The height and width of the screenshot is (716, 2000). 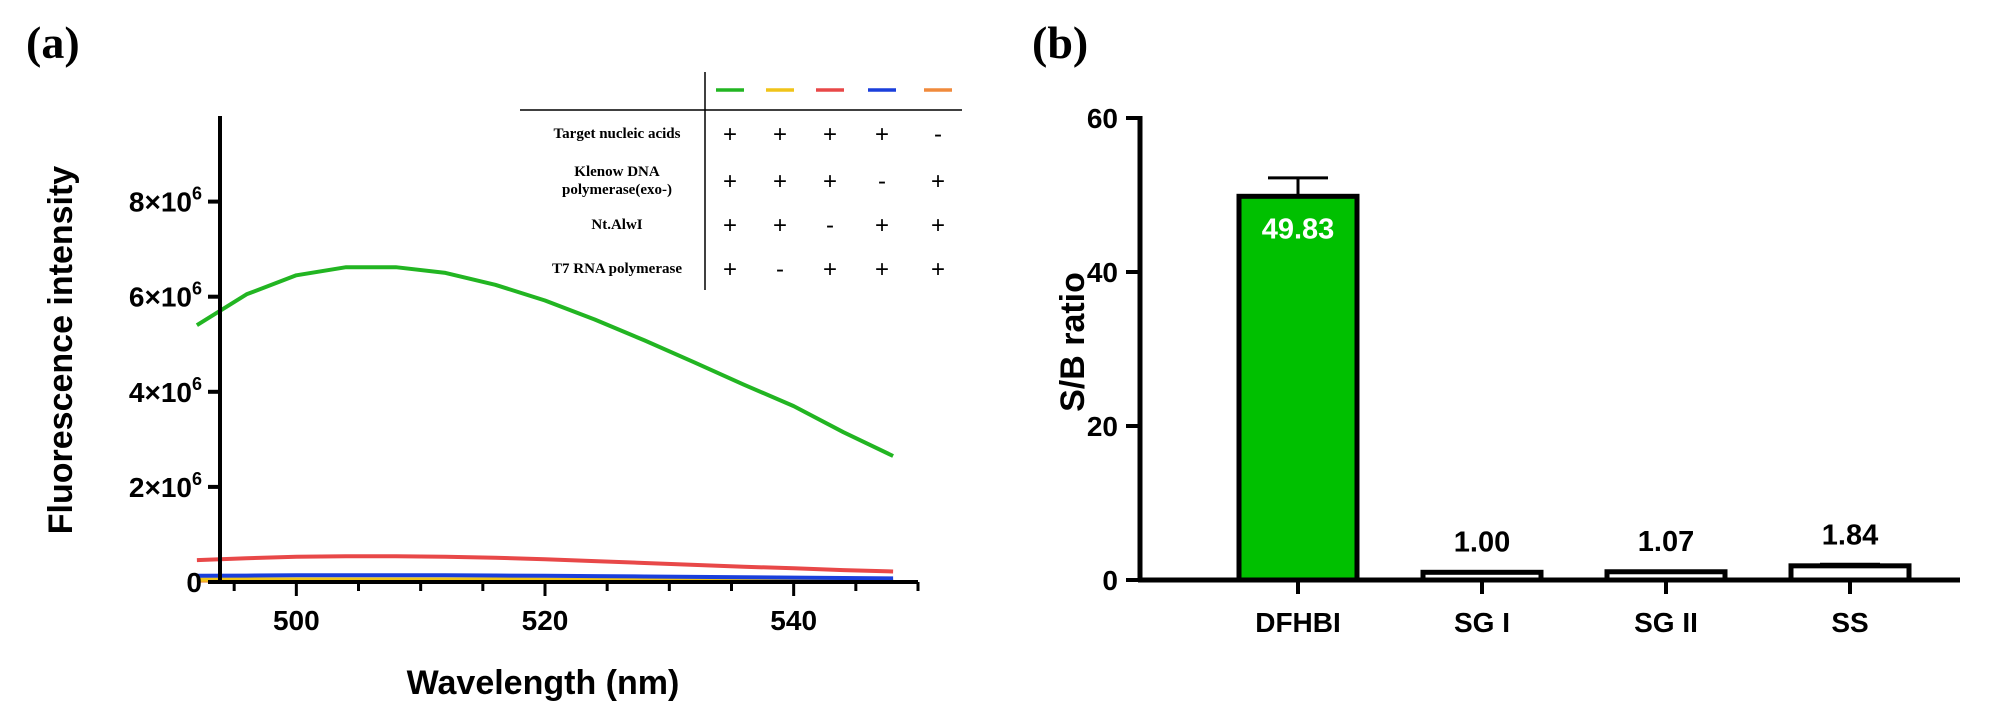 What do you see at coordinates (160, 297) in the screenshot?
I see `y-tick-label-base: 6×10` at bounding box center [160, 297].